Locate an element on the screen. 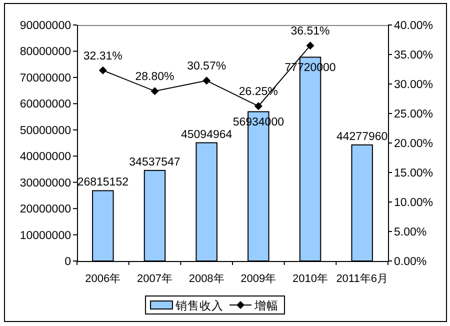  data-label: 45094964 is located at coordinates (206, 134).